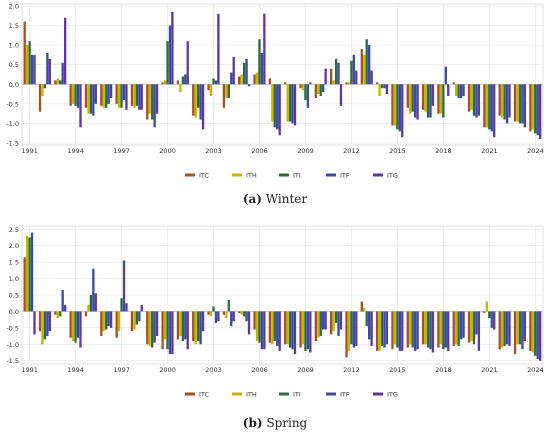 Image resolution: width=550 pixels, height=434 pixels. I want to click on bar-iti-2023, so click(520, 327).